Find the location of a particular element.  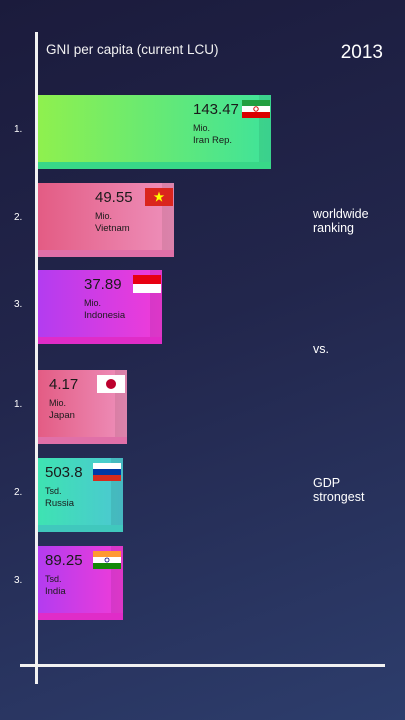

value-label: 503.8 is located at coordinates (64, 472).